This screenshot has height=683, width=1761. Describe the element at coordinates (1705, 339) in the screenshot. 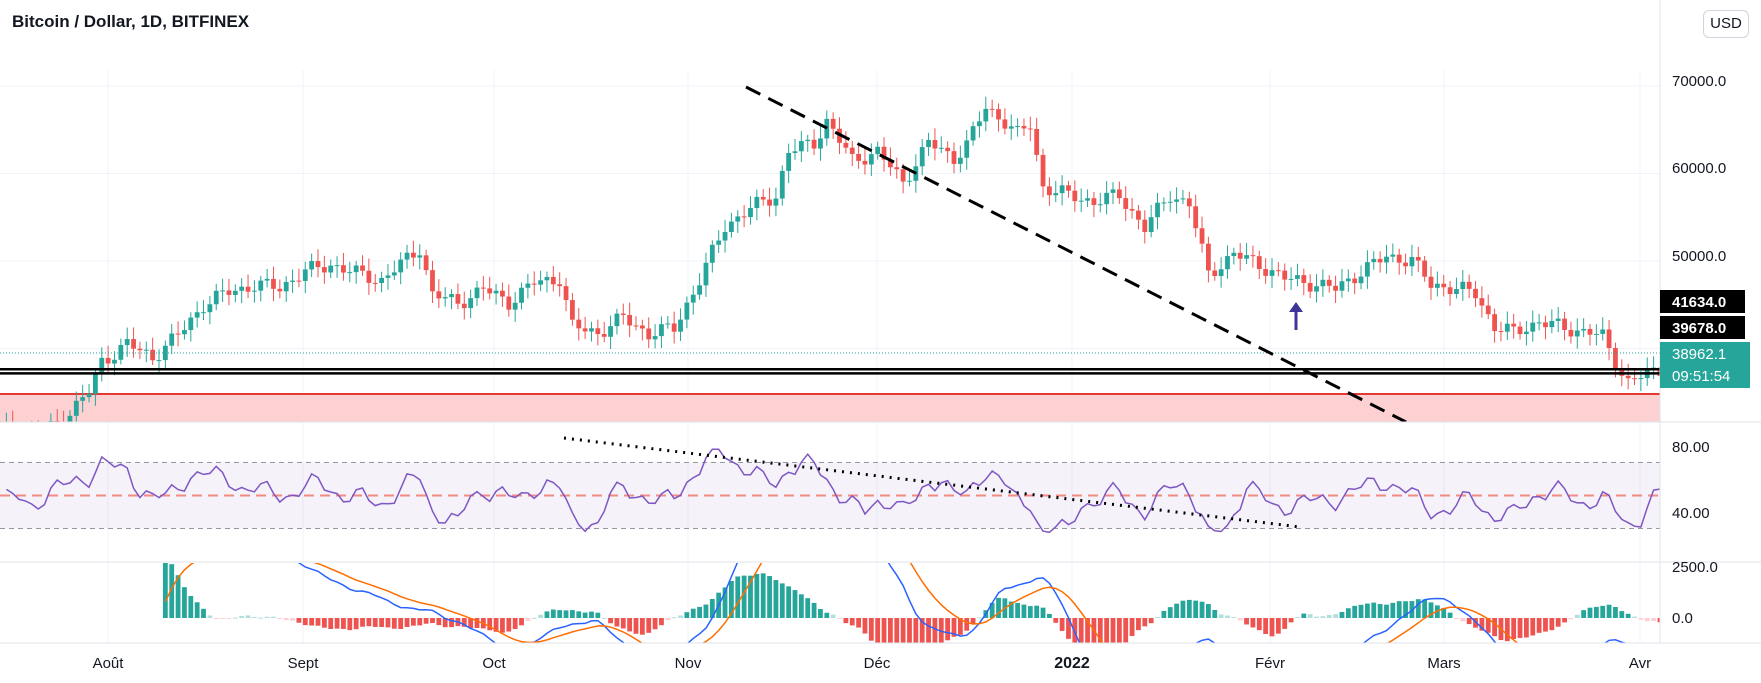

I see `price-tags: 41634.0 39678.0 38962.1 09:51:54` at that location.